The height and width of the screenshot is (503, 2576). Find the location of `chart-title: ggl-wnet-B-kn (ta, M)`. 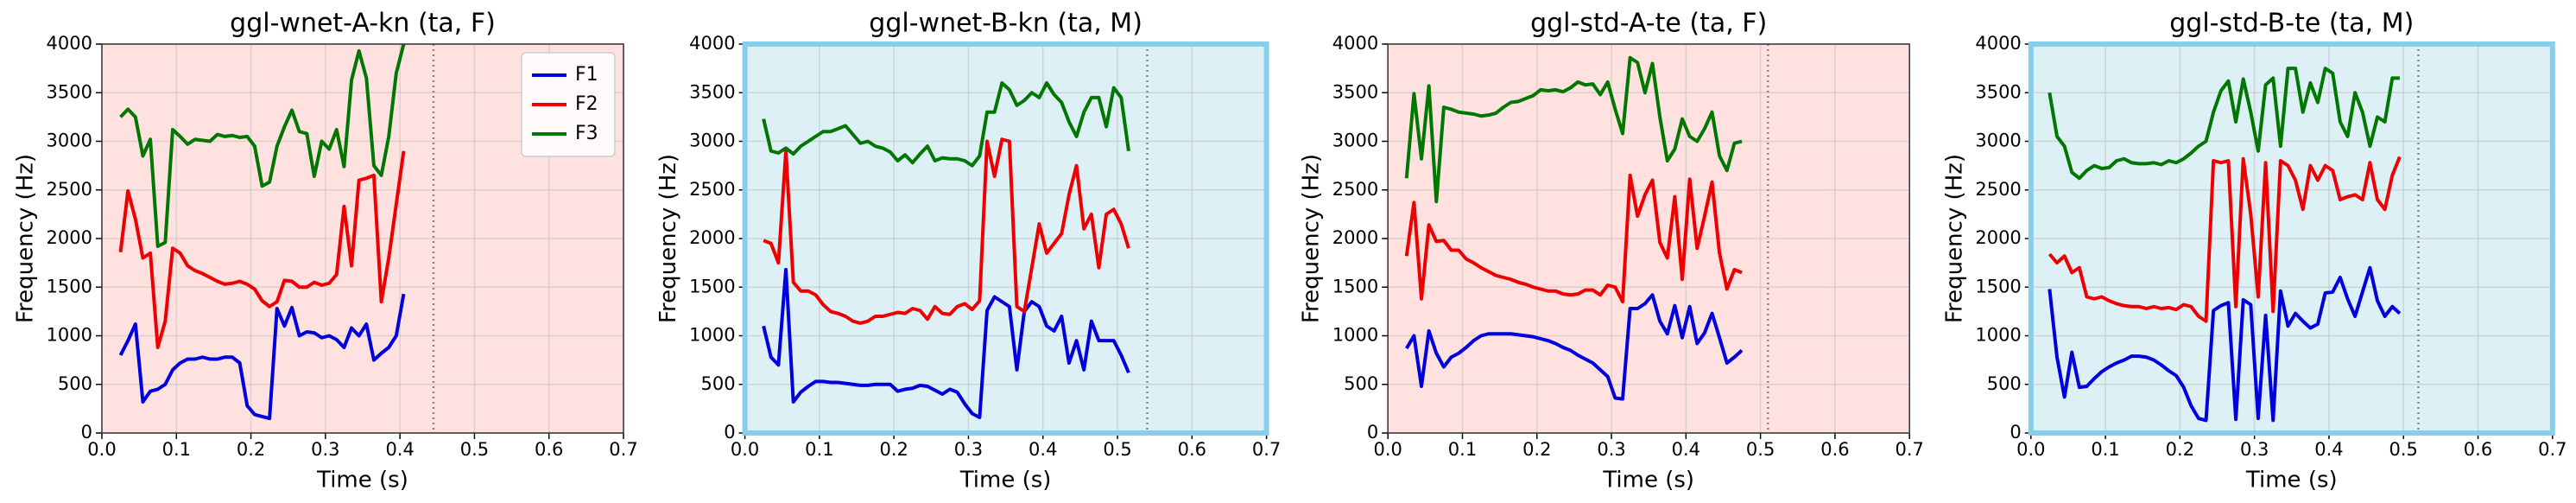

chart-title: ggl-wnet-B-kn (ta, M) is located at coordinates (1005, 24).